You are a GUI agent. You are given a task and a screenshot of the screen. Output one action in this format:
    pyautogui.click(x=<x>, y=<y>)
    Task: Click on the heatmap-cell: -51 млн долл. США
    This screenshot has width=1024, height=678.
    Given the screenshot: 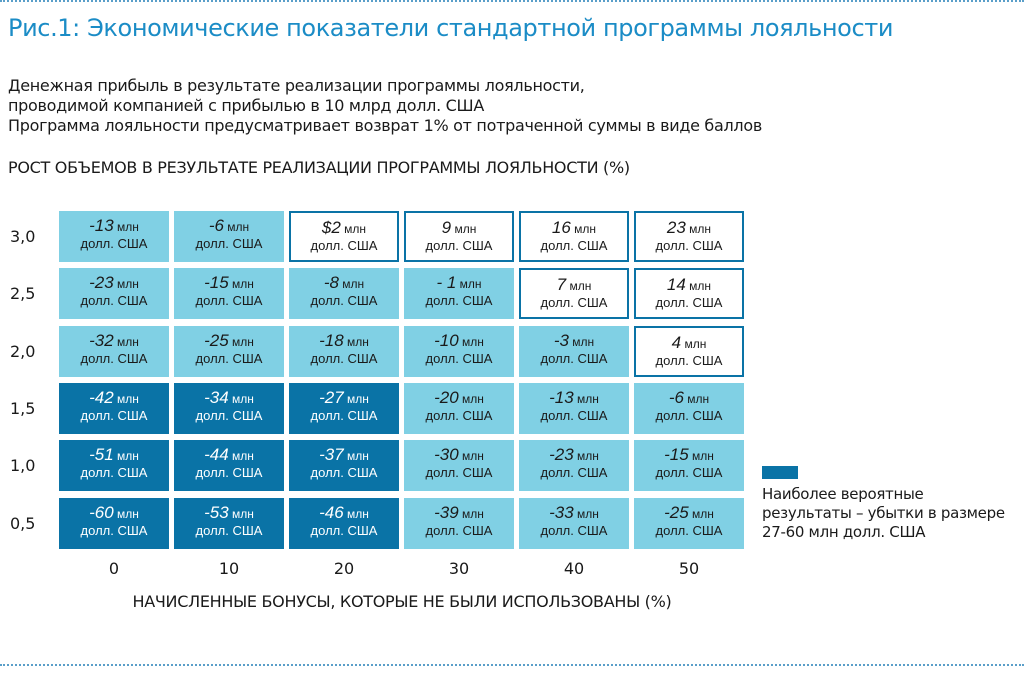 What is the action you would take?
    pyautogui.click(x=114, y=465)
    